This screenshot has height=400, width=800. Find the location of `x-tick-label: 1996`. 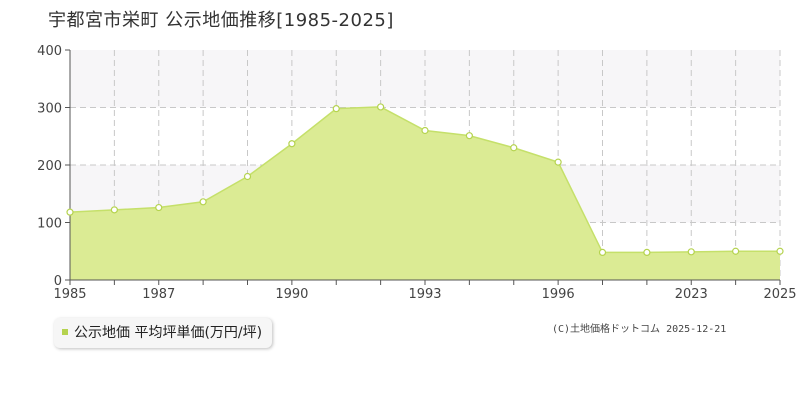

x-tick-label: 1996 is located at coordinates (558, 294).